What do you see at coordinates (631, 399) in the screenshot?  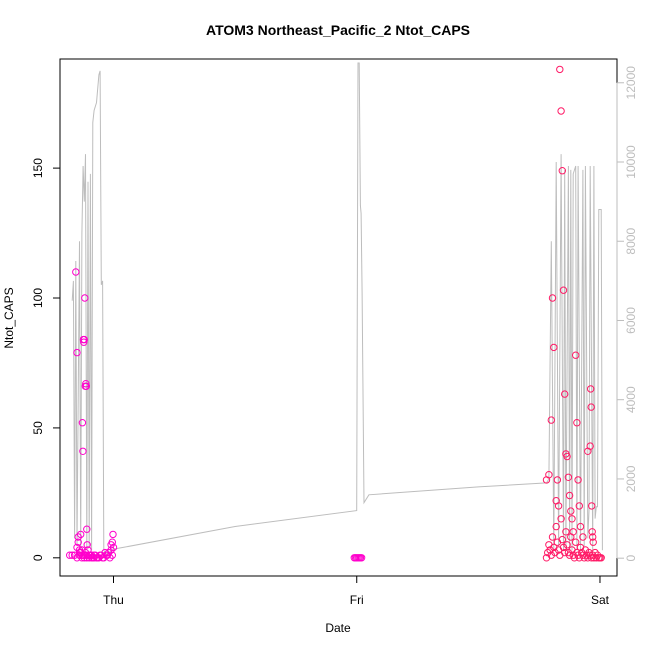 I see `right-tick-label: 4000` at bounding box center [631, 399].